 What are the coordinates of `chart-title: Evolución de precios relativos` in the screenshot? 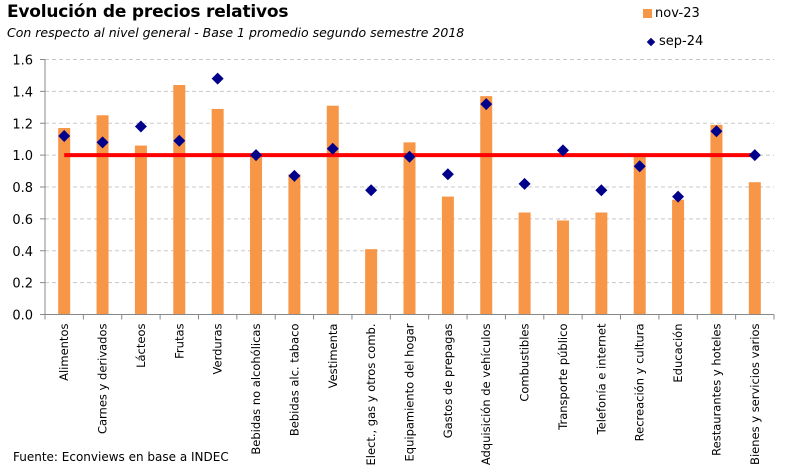 It's located at (148, 12).